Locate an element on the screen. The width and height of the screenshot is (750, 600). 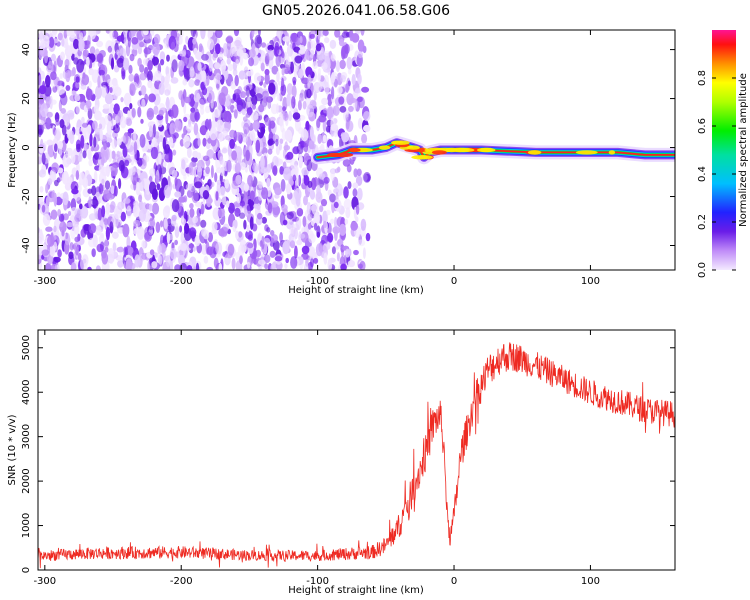
colorbar-tick-label: 0.0 is located at coordinates (702, 270).